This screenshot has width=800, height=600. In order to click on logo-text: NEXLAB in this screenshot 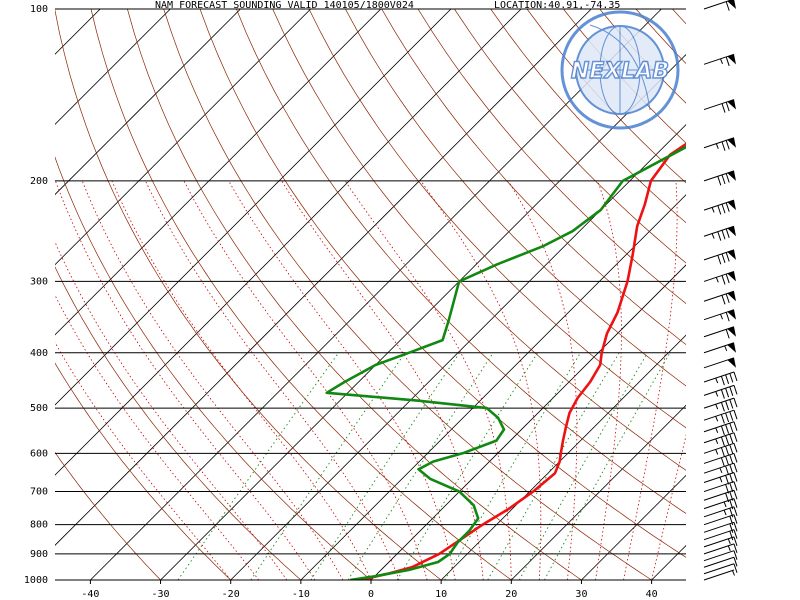, I will do `click(620, 71)`.